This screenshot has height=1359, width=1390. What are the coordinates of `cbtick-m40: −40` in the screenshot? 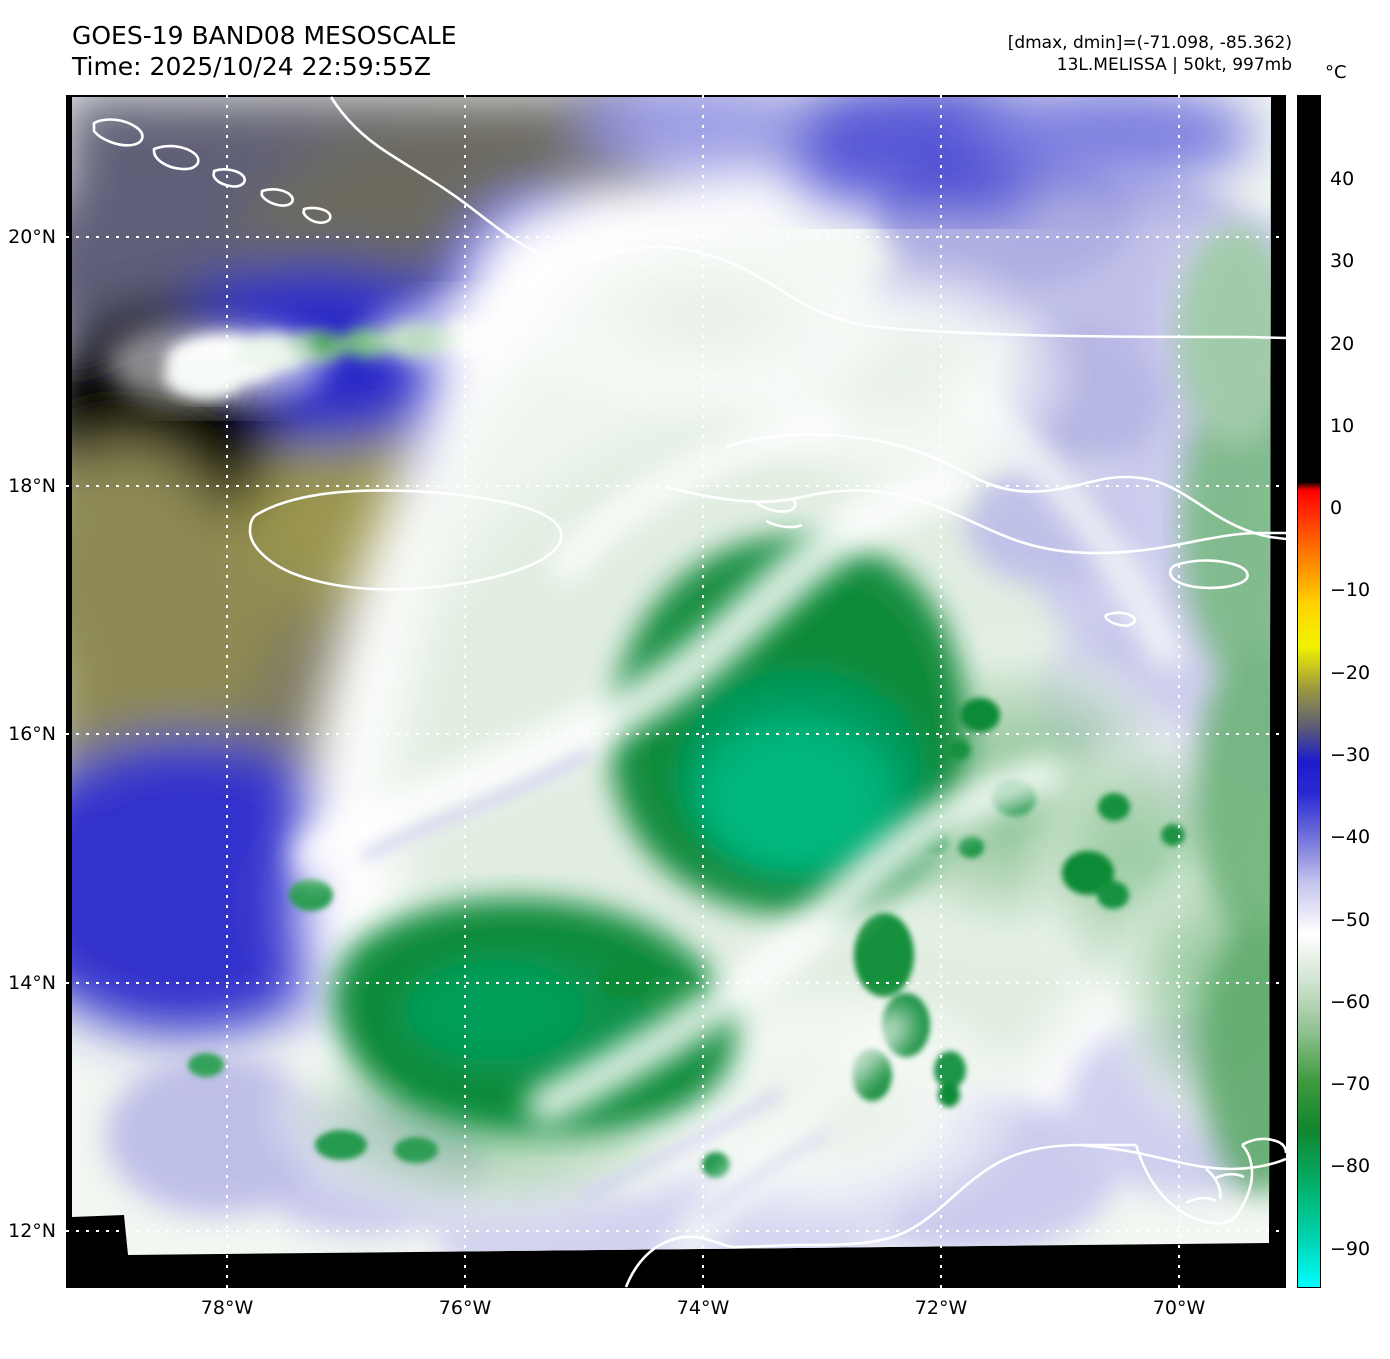 It's located at (1350, 837).